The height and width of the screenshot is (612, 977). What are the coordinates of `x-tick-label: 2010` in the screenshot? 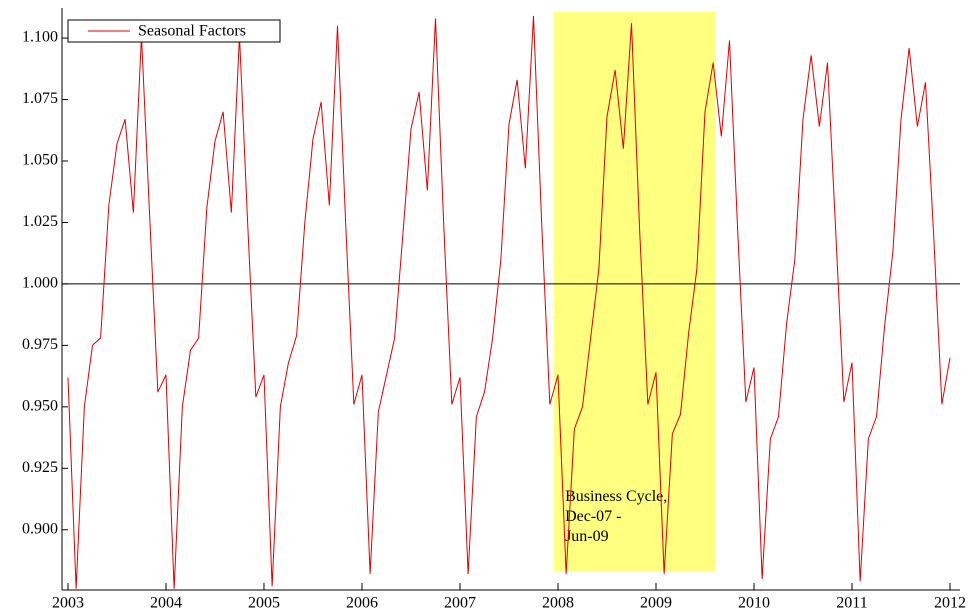 It's located at (754, 603).